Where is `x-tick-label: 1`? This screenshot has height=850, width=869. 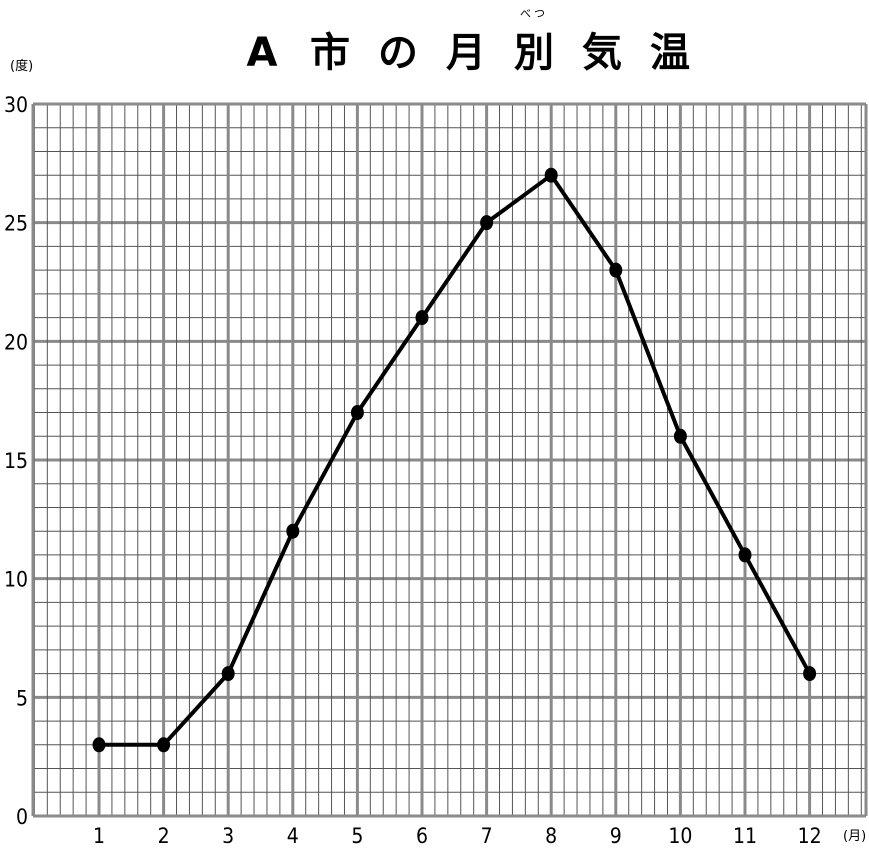 x-tick-label: 1 is located at coordinates (99, 836).